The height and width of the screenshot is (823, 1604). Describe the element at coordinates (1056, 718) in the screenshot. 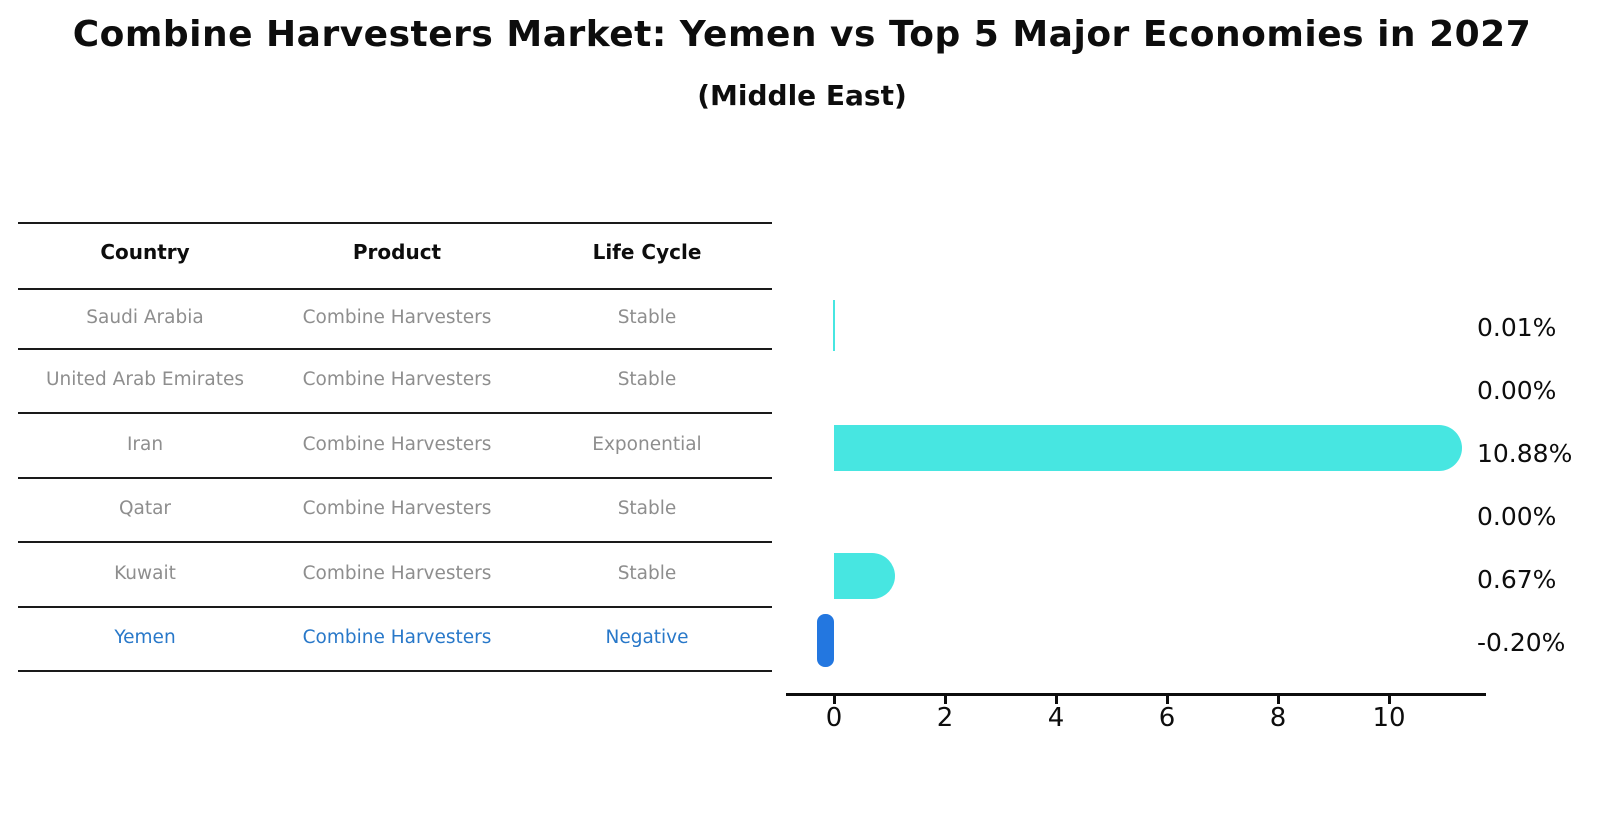

I see `x-tick-label-4: 4` at that location.